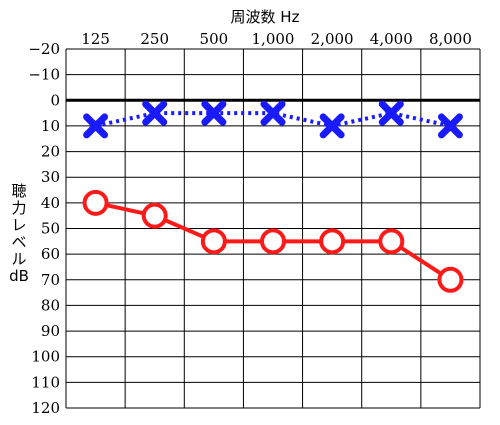 The width and height of the screenshot is (500, 425). I want to click on x-tick-label: 8,000, so click(450, 39).